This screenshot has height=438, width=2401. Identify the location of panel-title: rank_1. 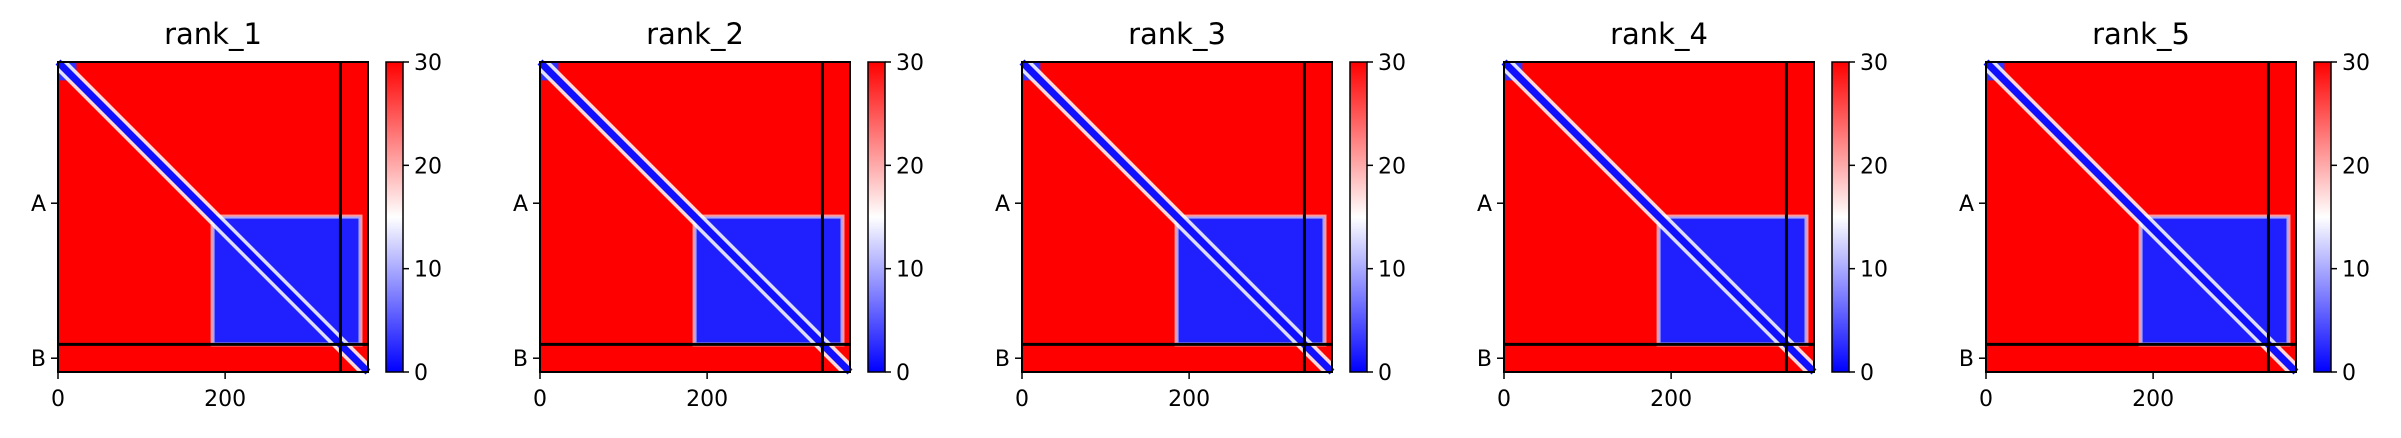
(213, 34).